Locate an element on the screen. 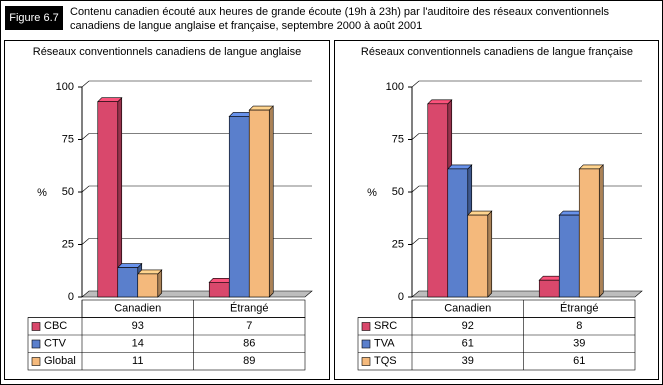  figure-label: Figure 6.7 is located at coordinates (34, 18).